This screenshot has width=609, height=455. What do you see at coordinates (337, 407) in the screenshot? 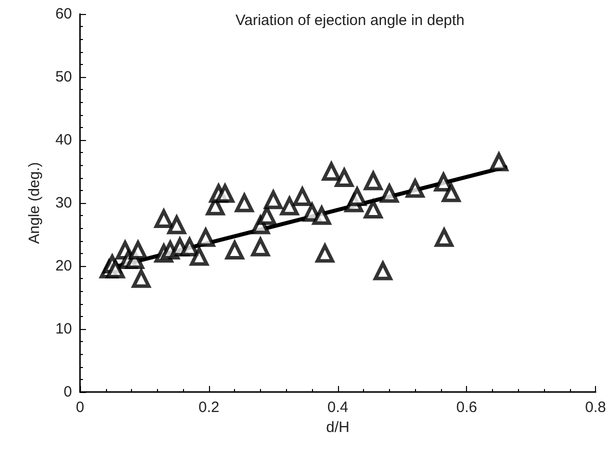
I see `x-tick-label: 0.4` at bounding box center [337, 407].